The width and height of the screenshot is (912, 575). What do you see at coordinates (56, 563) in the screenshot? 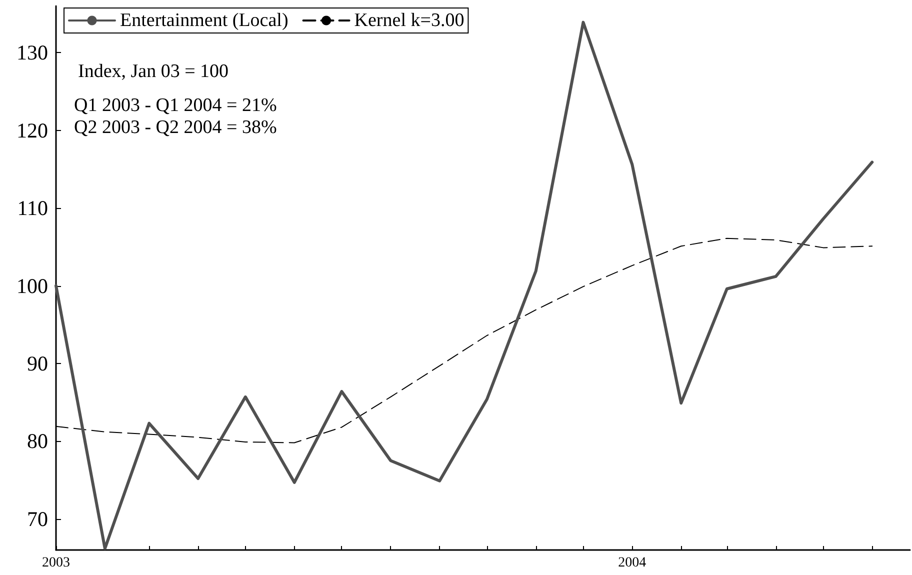
I see `x-tick-label: 2003` at bounding box center [56, 563].